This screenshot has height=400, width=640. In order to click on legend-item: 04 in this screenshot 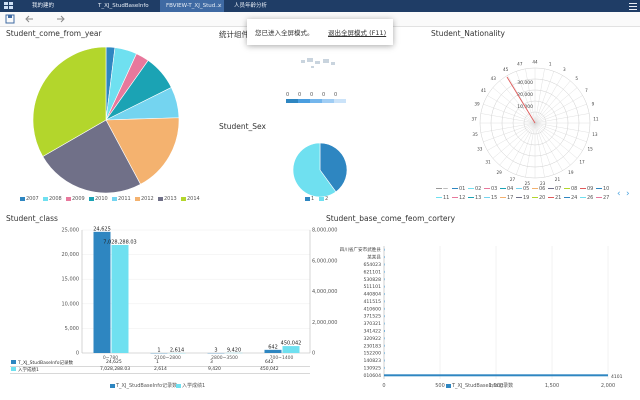, I will do `click(506, 189)`.